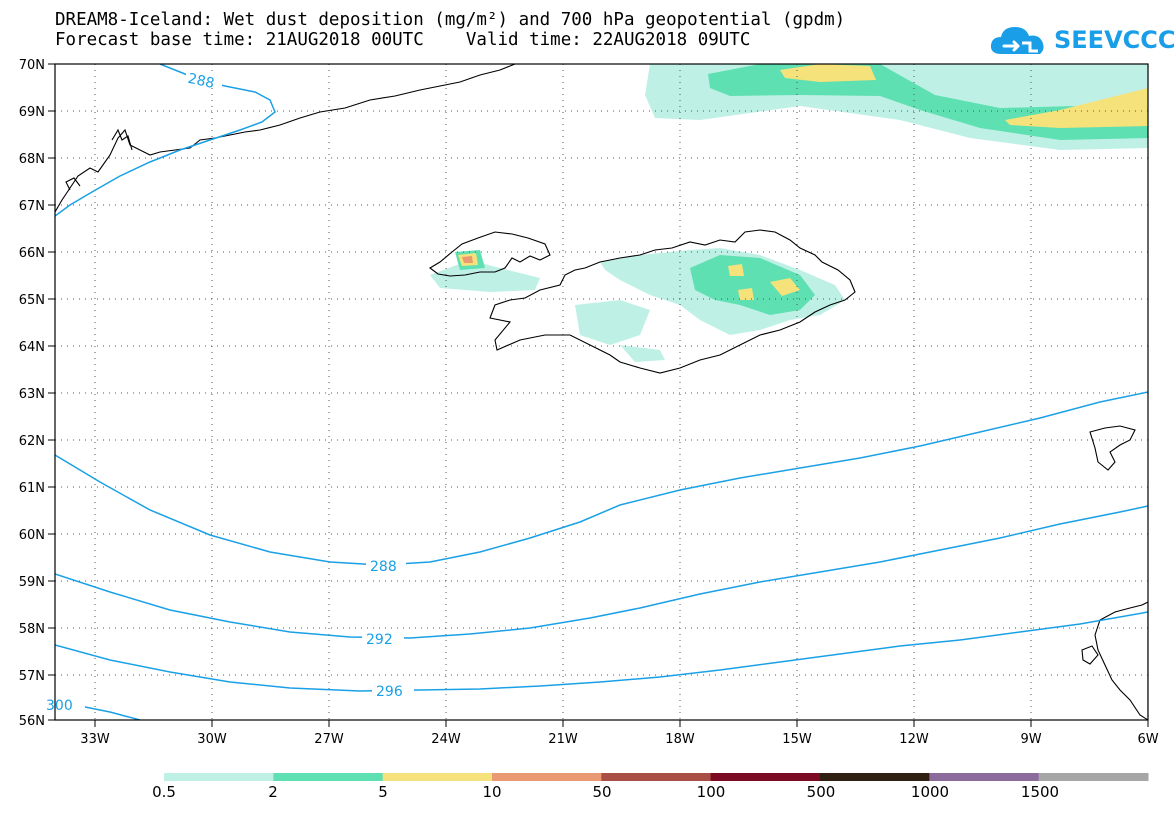 The height and width of the screenshot is (815, 1175). Describe the element at coordinates (32, 535) in the screenshot. I see `lat-label: 60N` at that location.